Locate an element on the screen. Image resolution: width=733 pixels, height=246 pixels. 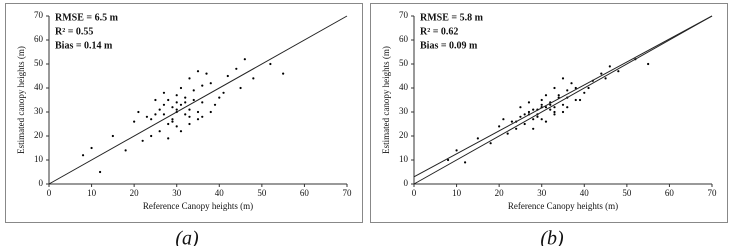
annotation: RMSE = 5.8 m is located at coordinates (452, 17).